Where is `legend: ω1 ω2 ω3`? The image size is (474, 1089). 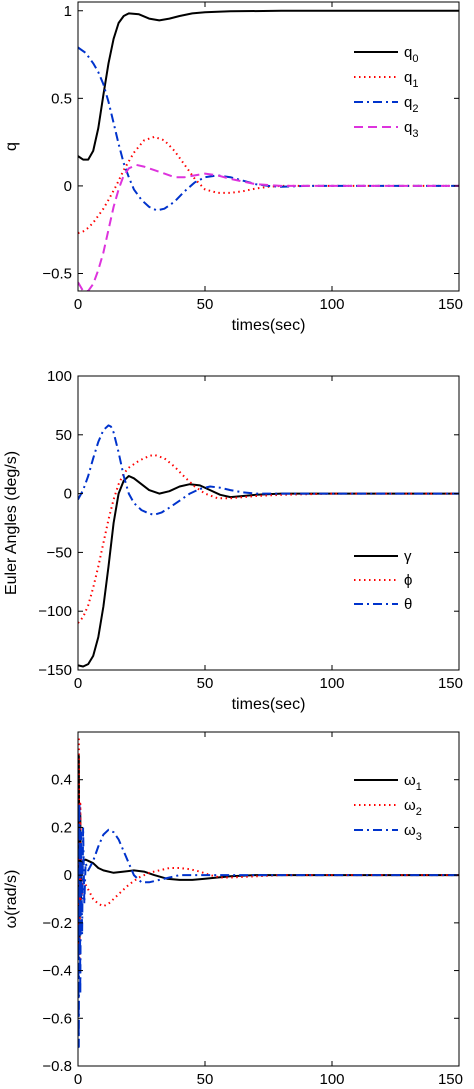
legend: ω1 ω2 ω3 is located at coordinates (388, 807).